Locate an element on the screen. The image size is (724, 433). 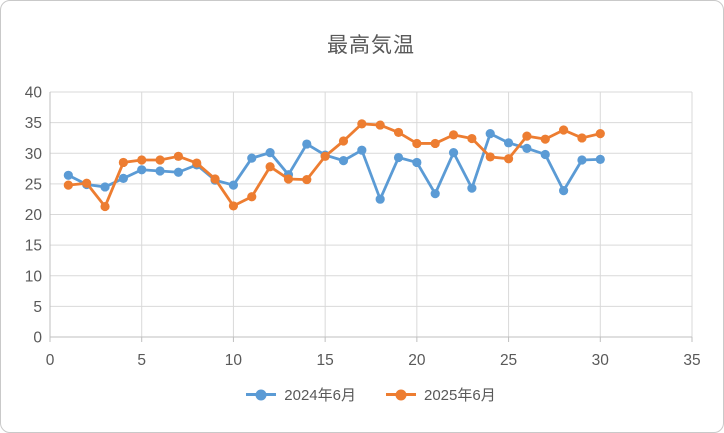
legend-item-2025: 2025年6月 is located at coordinates (441, 394).